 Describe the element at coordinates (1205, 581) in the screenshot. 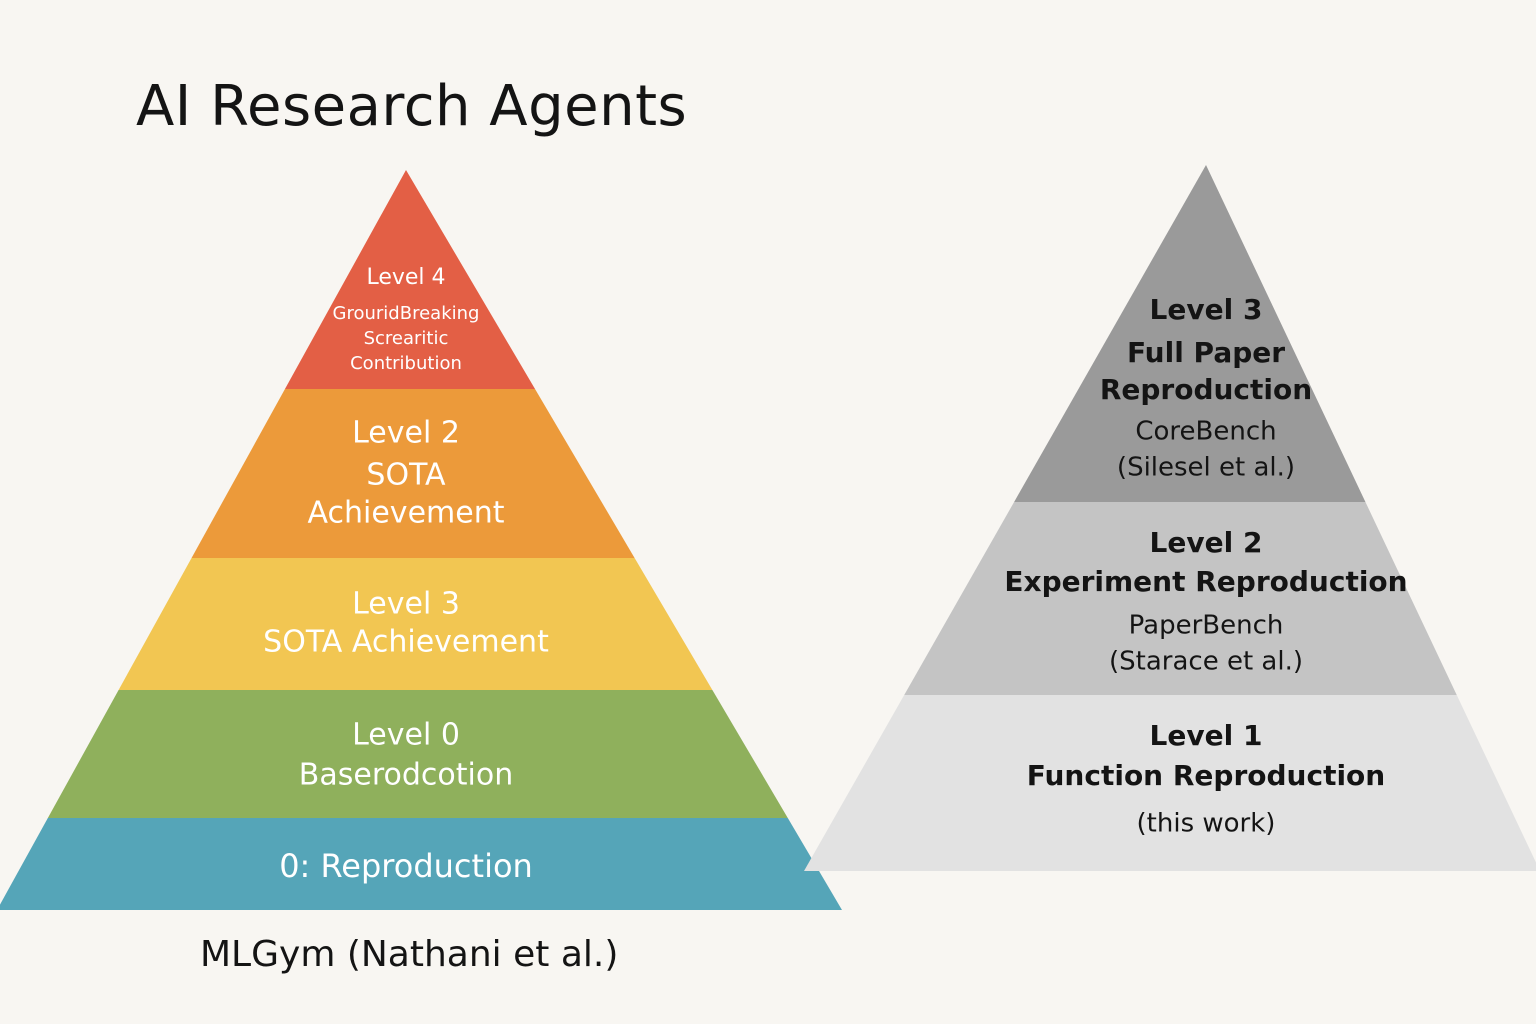

I see `right-pyramid-tier-1-label-1: Experiment Reproduction` at that location.